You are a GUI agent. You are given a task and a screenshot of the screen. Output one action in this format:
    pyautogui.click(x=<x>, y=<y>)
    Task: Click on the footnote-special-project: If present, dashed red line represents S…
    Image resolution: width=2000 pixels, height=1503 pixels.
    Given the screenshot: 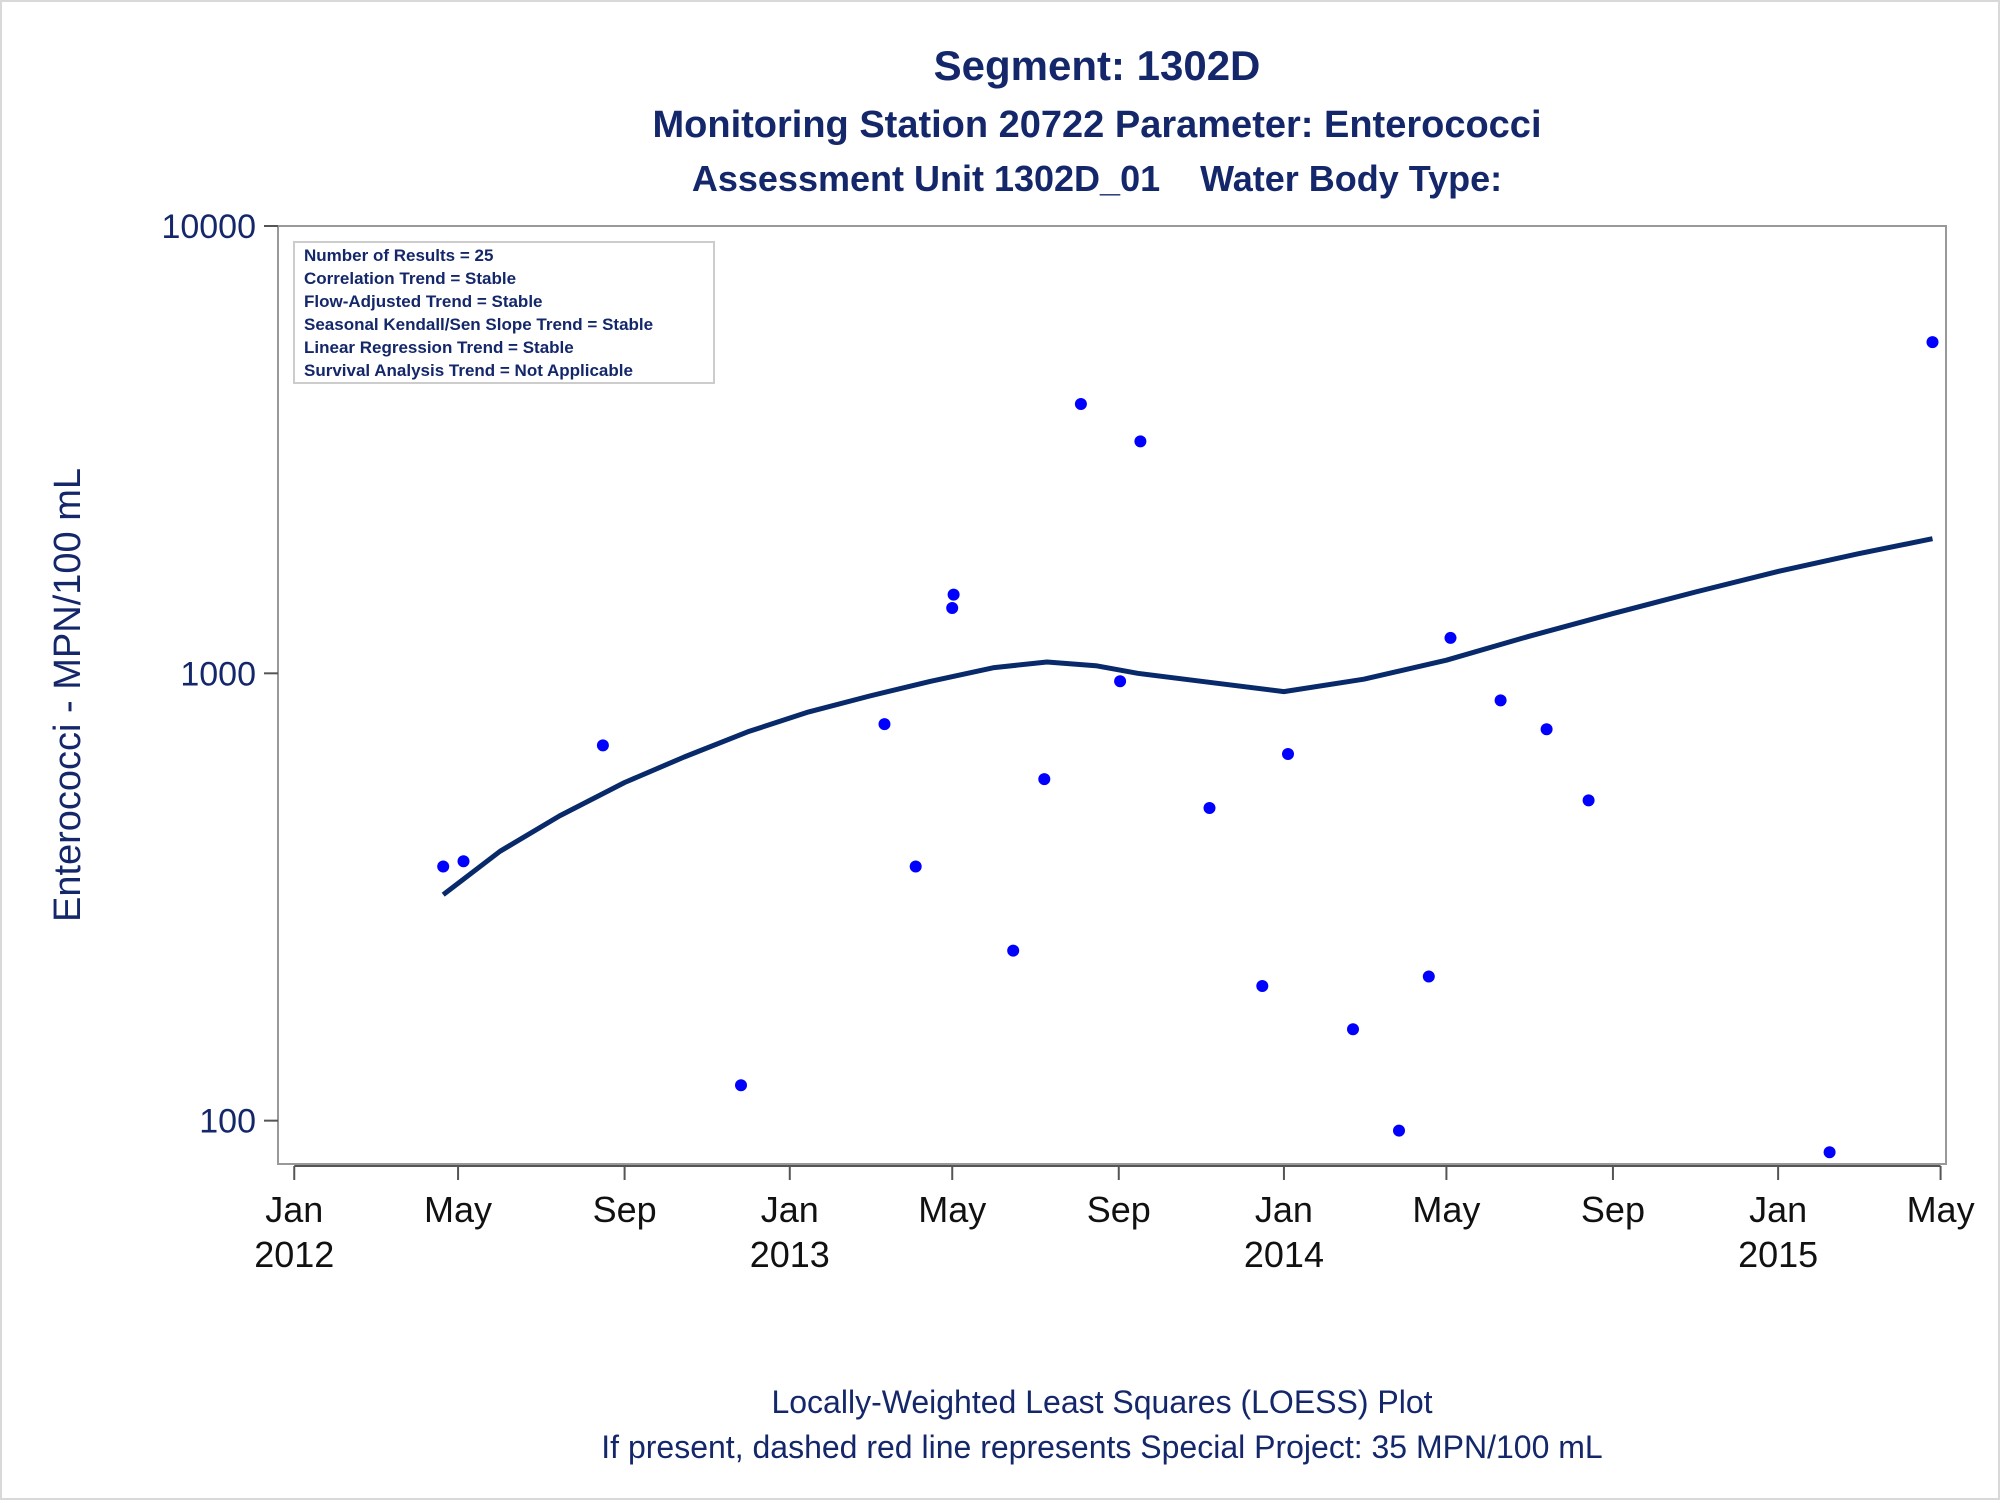 What is the action you would take?
    pyautogui.click(x=1101, y=1447)
    